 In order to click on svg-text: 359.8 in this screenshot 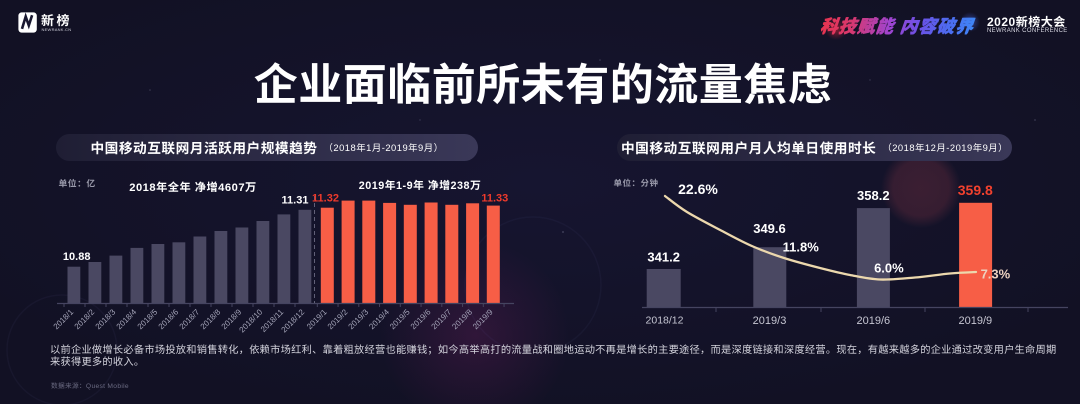, I will do `click(975, 190)`.